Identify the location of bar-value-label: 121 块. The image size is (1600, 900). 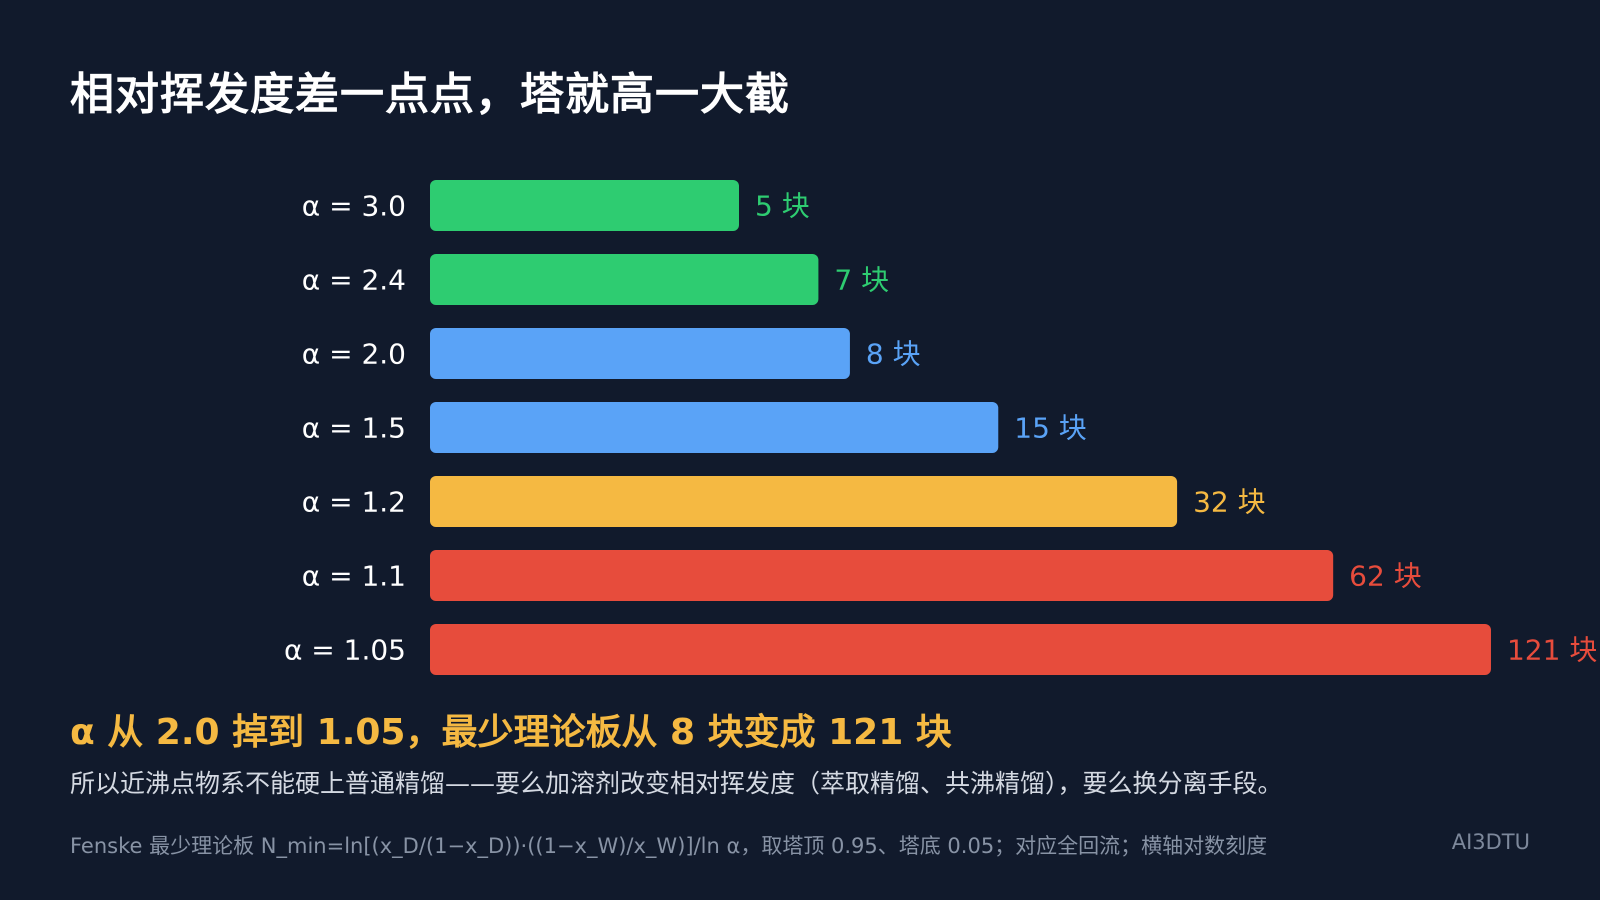
(1552, 650).